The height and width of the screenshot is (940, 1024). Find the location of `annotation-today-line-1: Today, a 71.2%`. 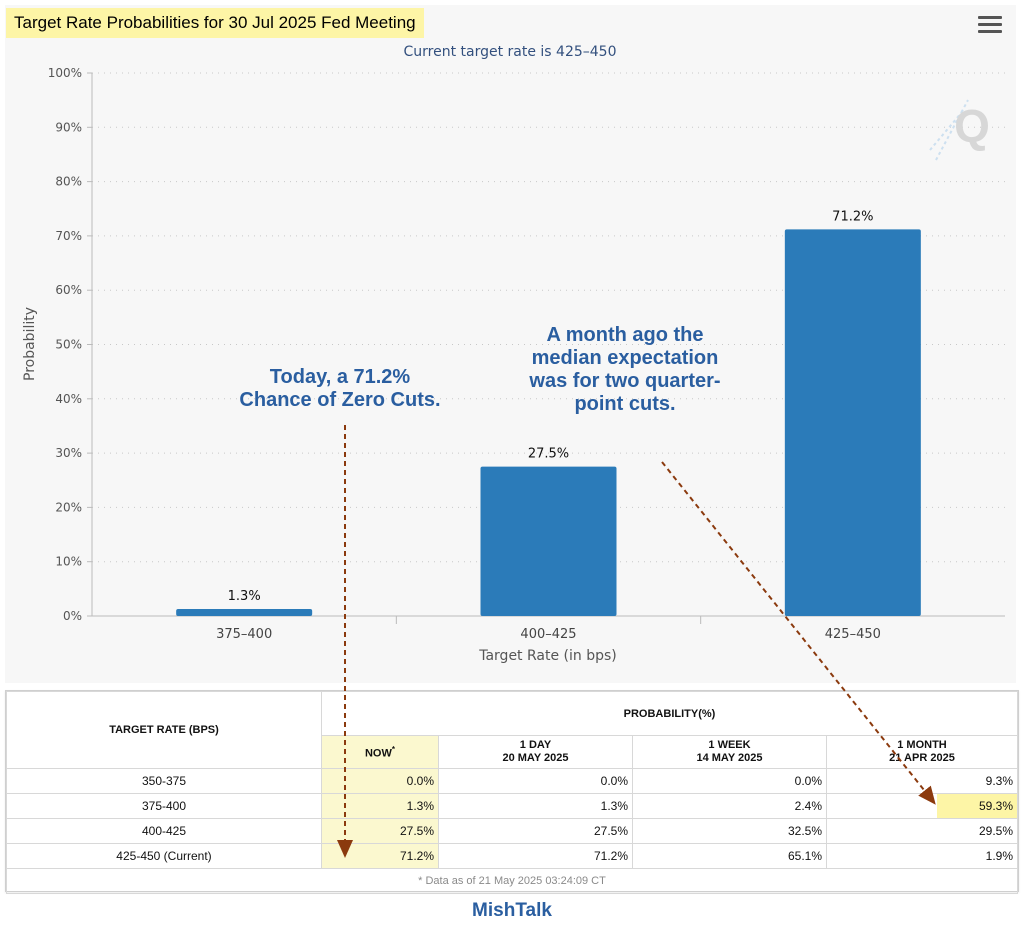

annotation-today-line-1: Today, a 71.2% is located at coordinates (340, 377).